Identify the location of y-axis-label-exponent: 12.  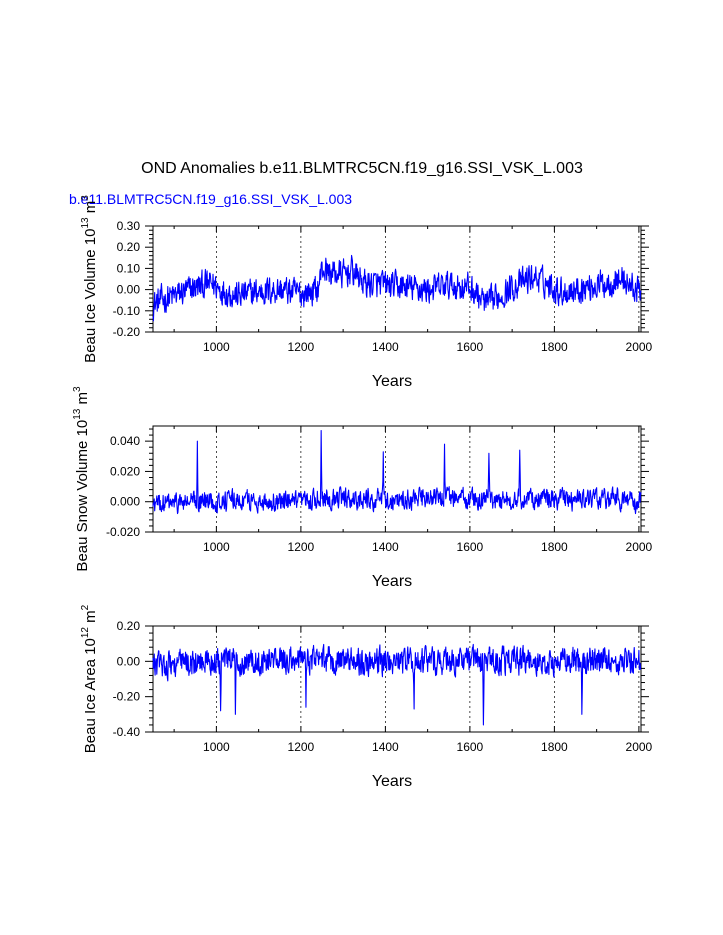
(85, 633).